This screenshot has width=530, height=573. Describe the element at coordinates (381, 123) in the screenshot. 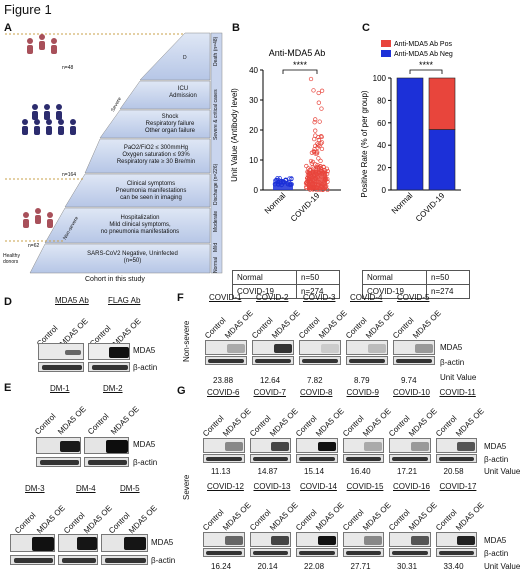

I see `y-tick-label: 60` at that location.